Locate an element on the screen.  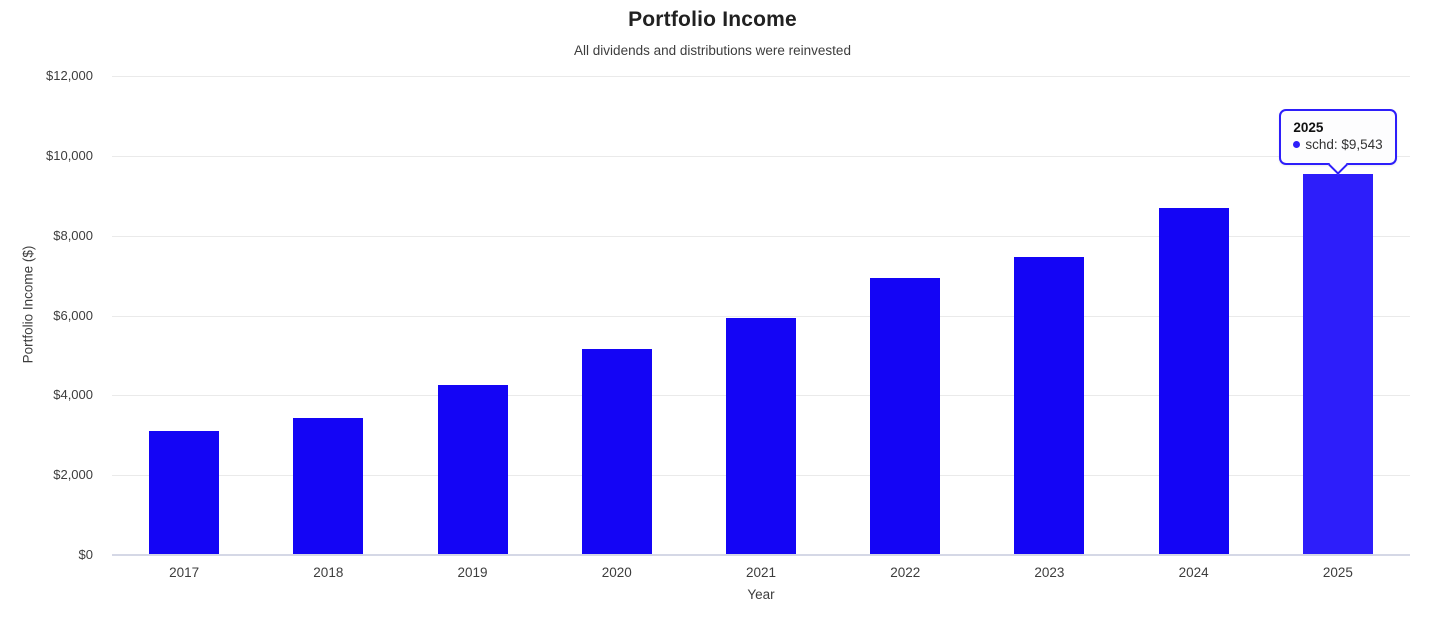
tooltip-series-line: schd: $9,543 is located at coordinates (1338, 145).